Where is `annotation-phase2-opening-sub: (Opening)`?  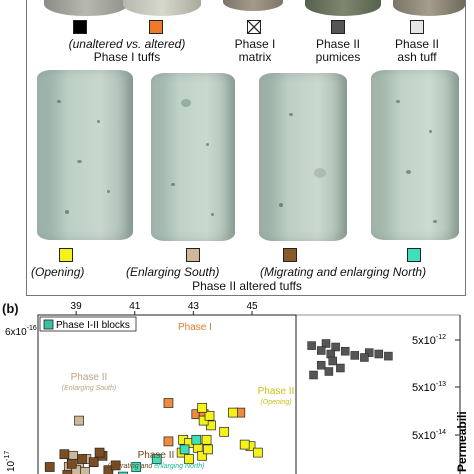 annotation-phase2-opening-sub: (Opening) is located at coordinates (275, 402).